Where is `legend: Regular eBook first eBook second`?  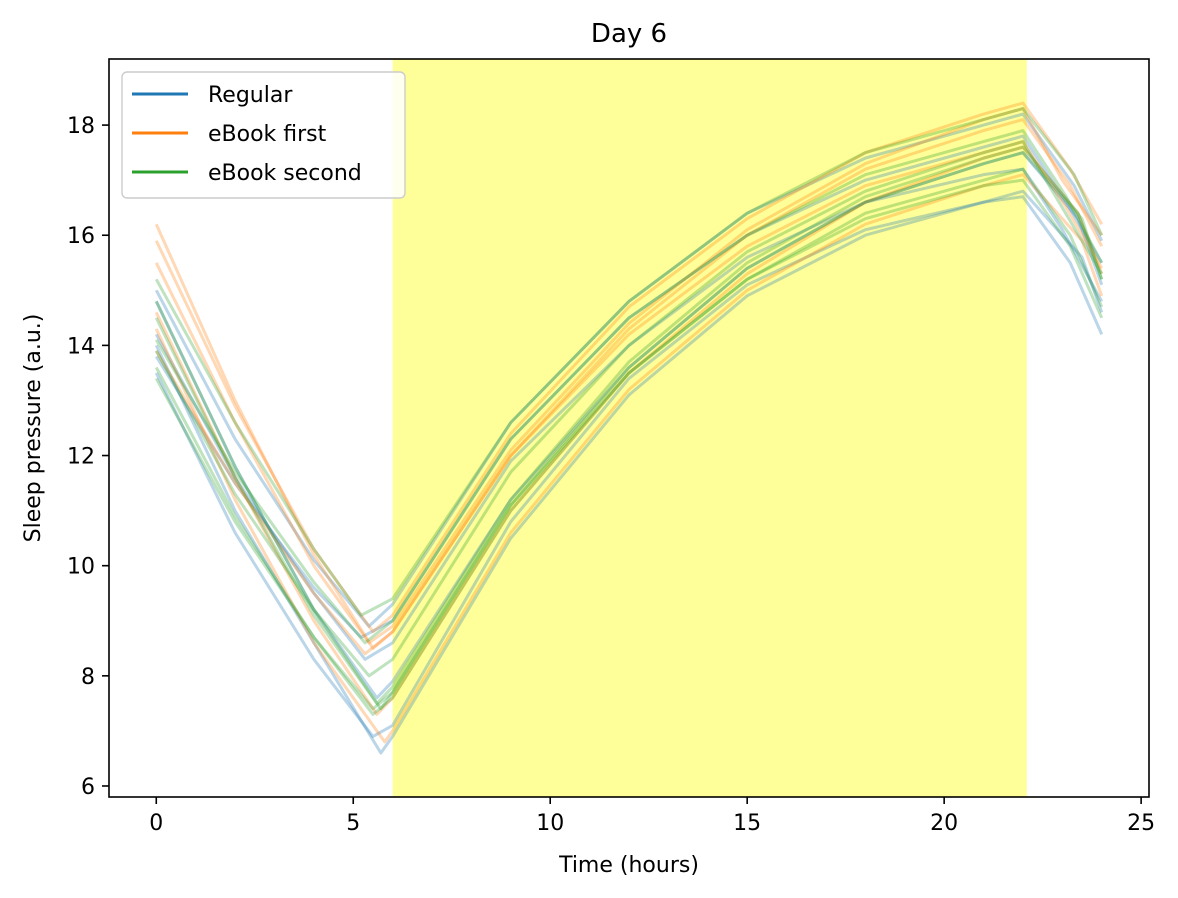 legend: Regular eBook first eBook second is located at coordinates (263, 135).